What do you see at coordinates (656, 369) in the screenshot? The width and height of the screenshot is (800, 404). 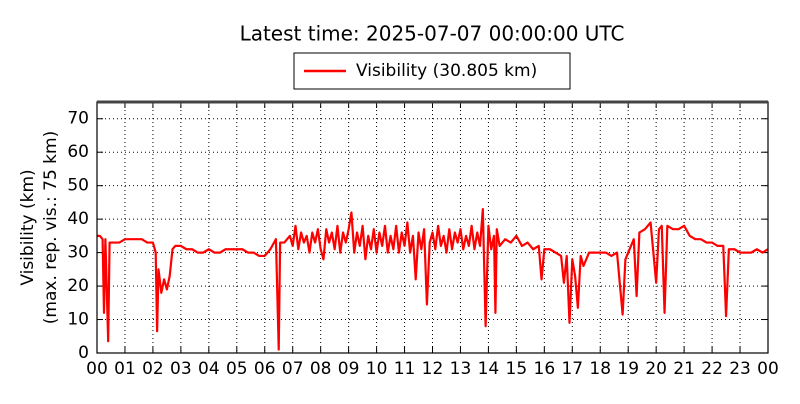 I see `x-tick-label: 20` at bounding box center [656, 369].